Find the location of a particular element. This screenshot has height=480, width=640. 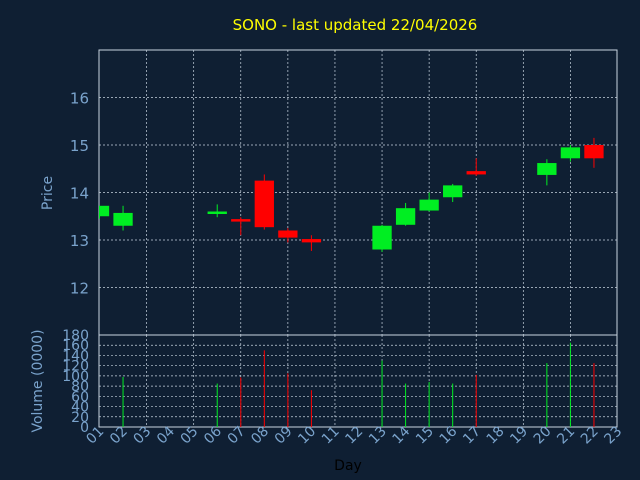

chart-title: SONO - last updated 22/04/2026 is located at coordinates (355, 25).